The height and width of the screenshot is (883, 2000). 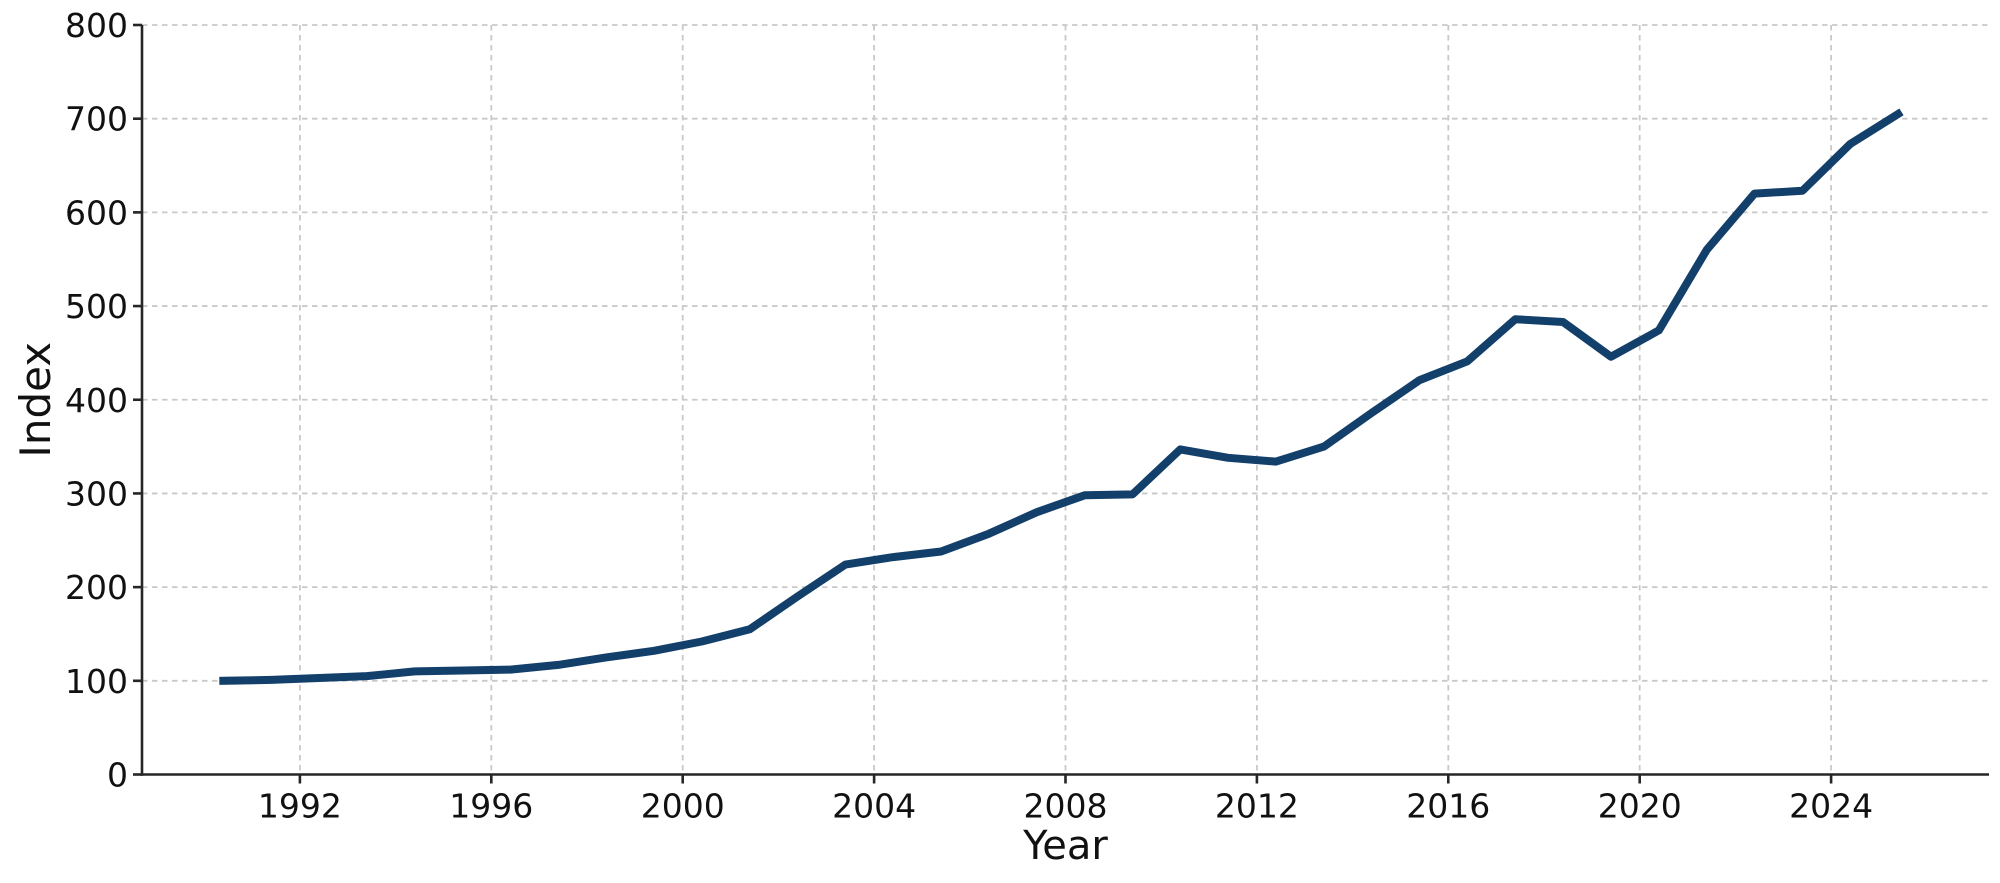 What do you see at coordinates (1831, 806) in the screenshot?
I see `x-tick-label: 2024` at bounding box center [1831, 806].